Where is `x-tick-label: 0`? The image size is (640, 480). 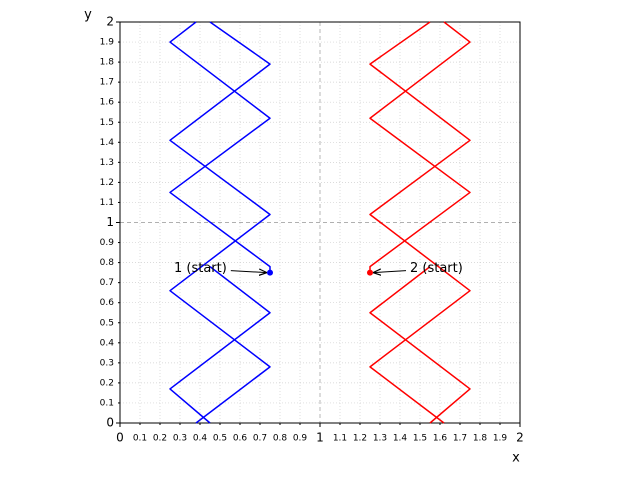 x-tick-label: 0 is located at coordinates (120, 438).